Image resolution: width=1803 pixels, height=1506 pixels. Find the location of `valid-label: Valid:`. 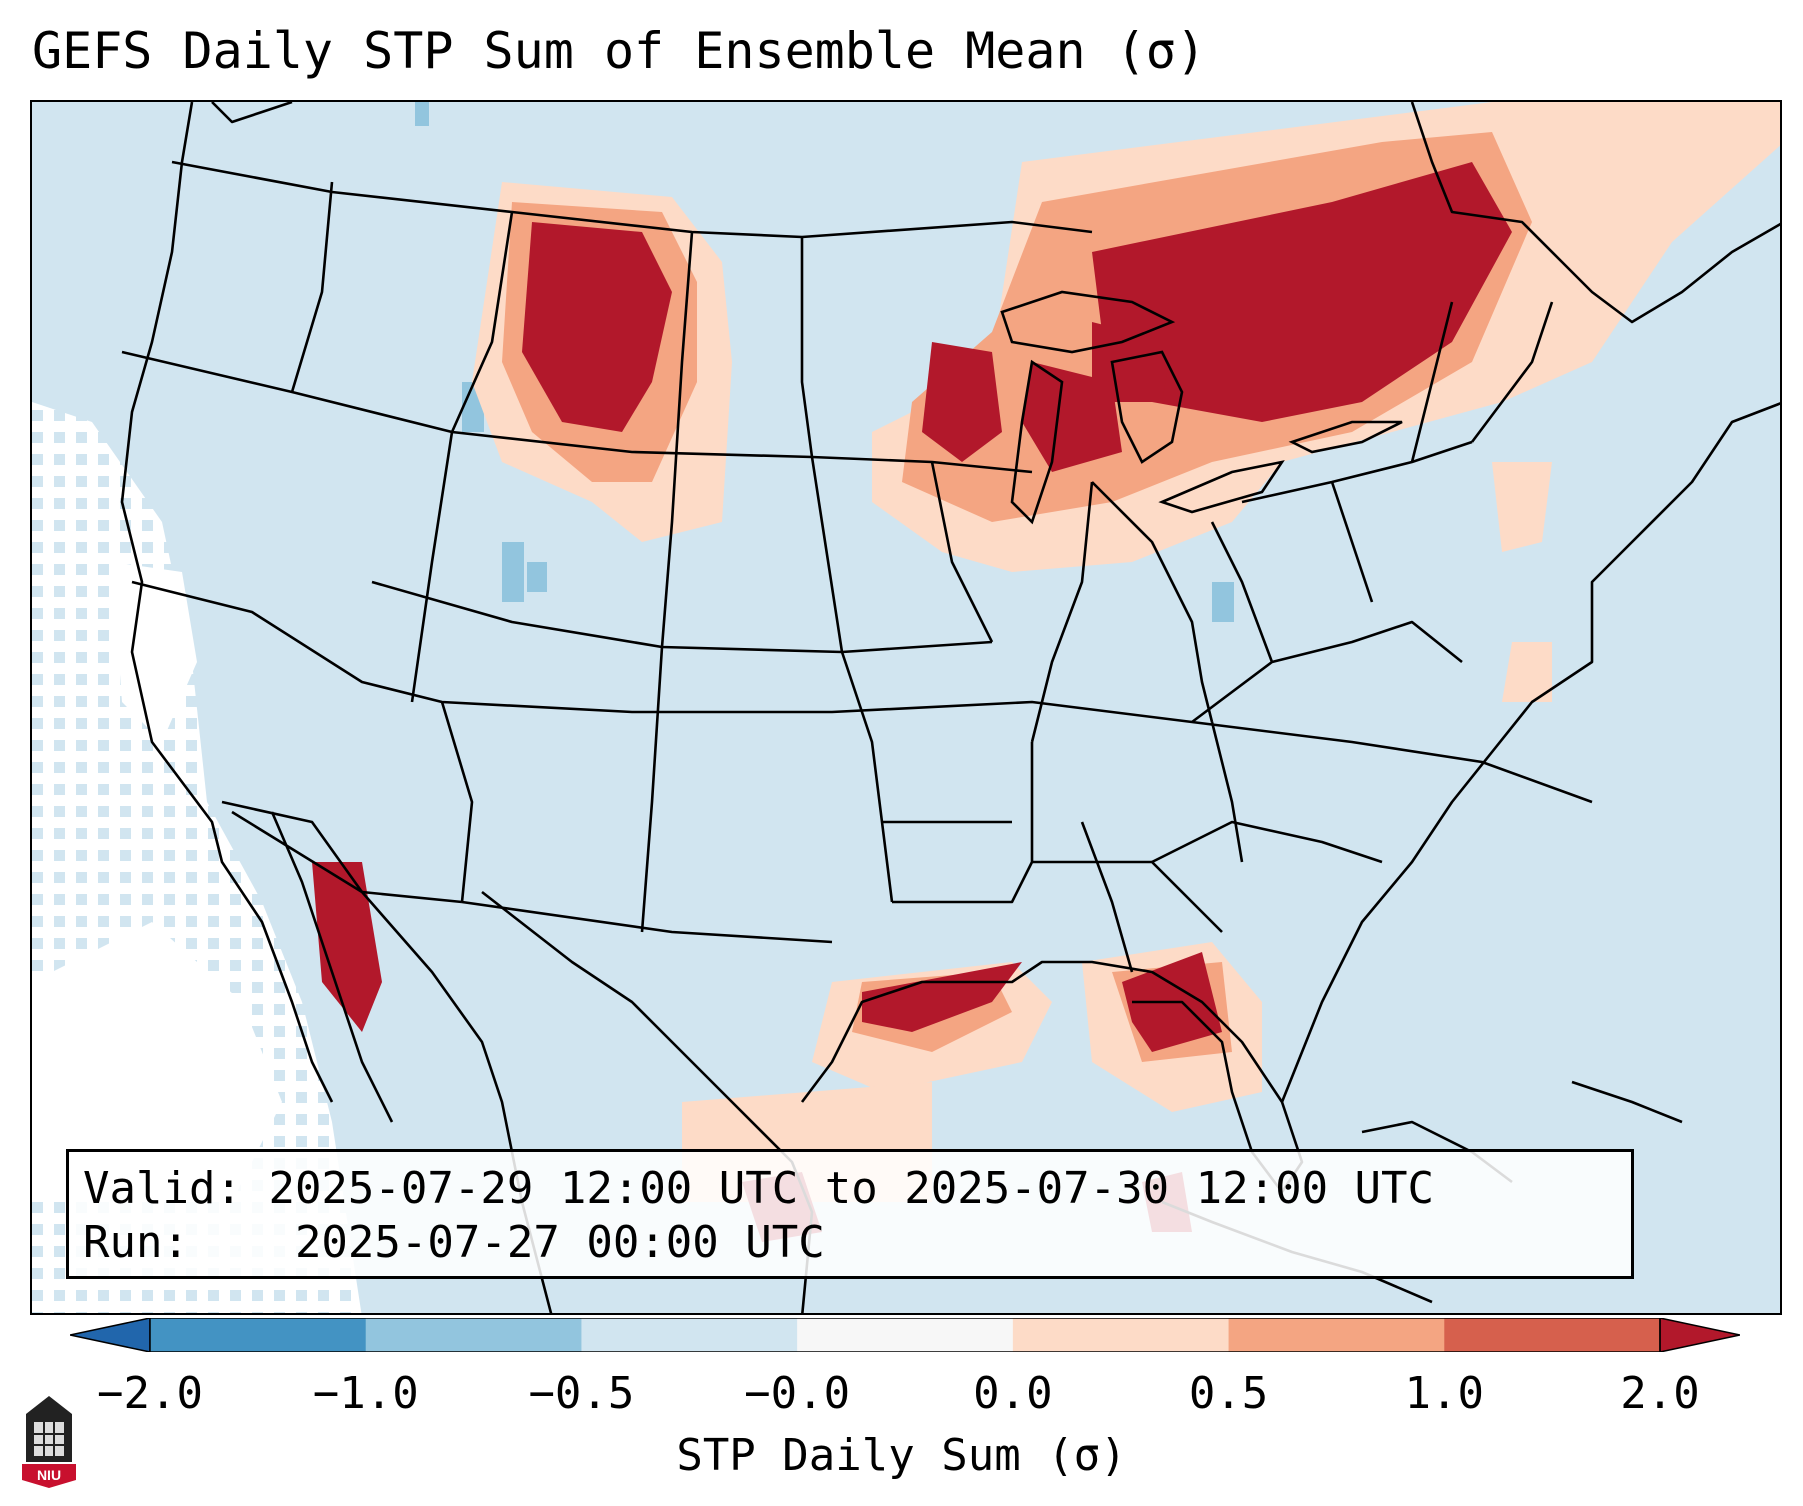

valid-label: Valid: is located at coordinates (162, 1188).